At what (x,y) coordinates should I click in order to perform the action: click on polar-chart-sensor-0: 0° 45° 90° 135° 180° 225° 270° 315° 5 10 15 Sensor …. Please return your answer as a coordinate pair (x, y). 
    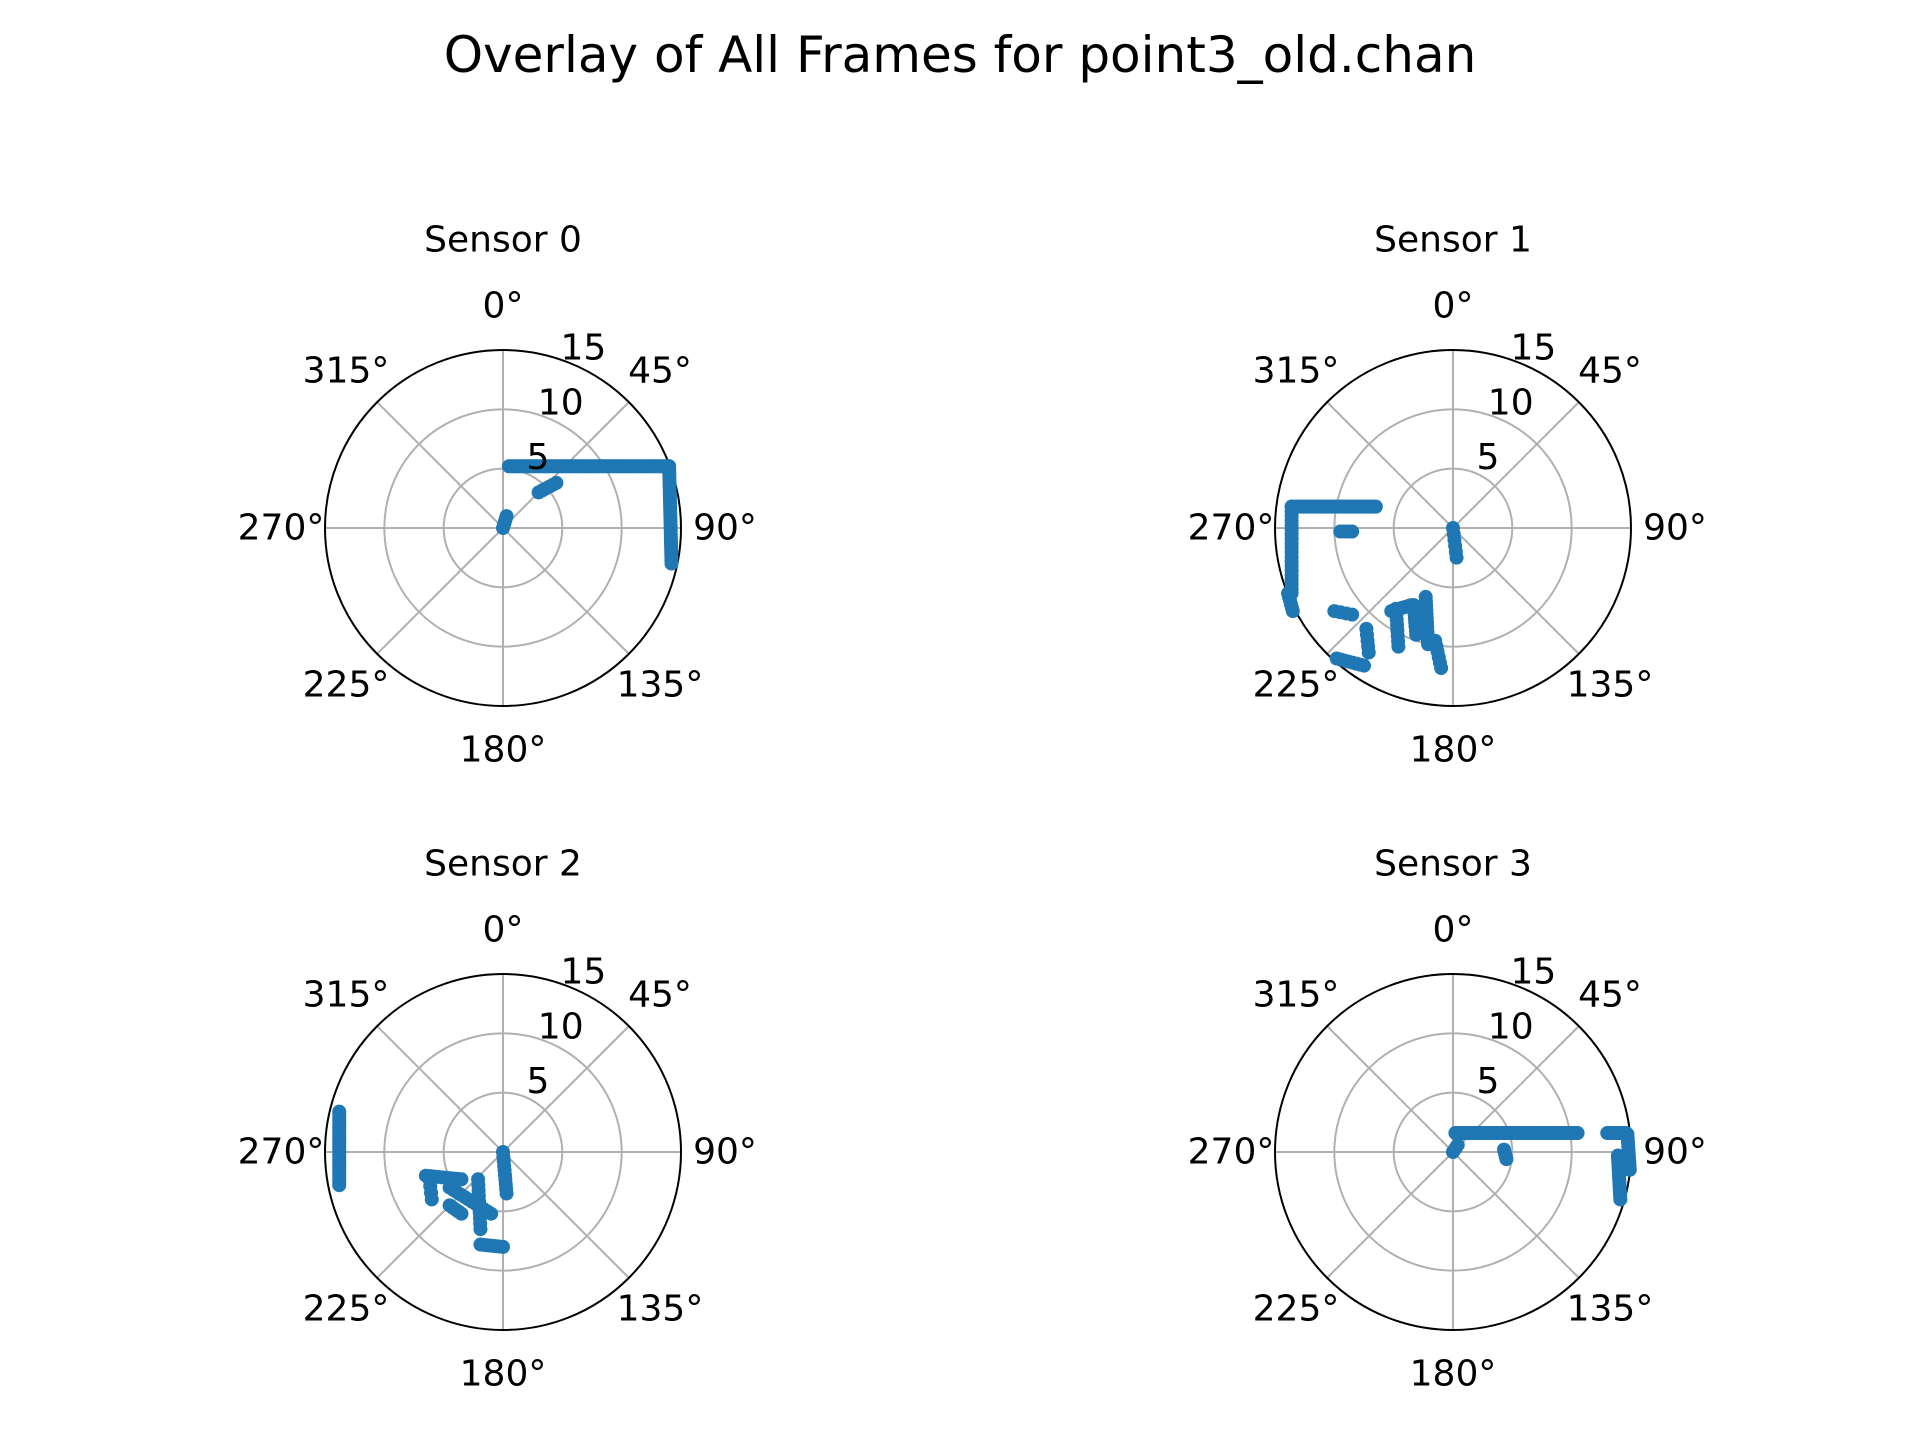
    Looking at the image, I should click on (497, 495).